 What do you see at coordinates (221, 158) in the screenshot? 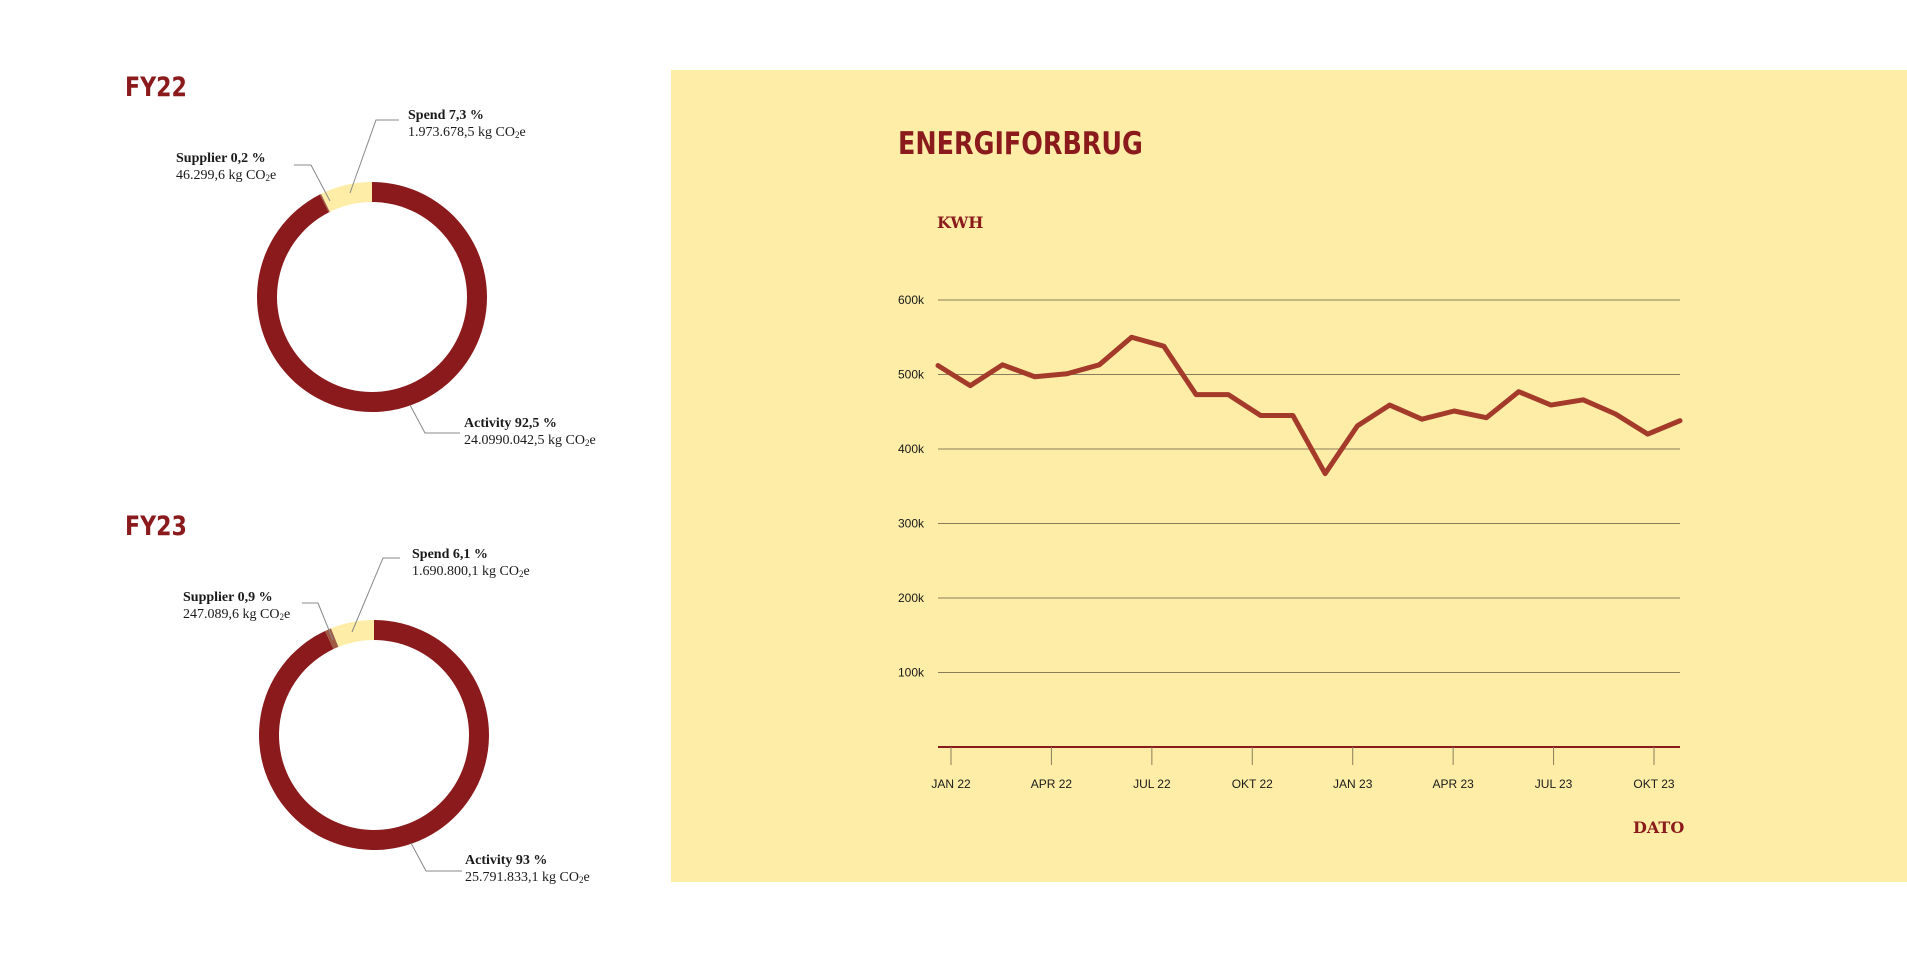
I see `fy22-supplier-name: Supplier 0,2 %` at bounding box center [221, 158].